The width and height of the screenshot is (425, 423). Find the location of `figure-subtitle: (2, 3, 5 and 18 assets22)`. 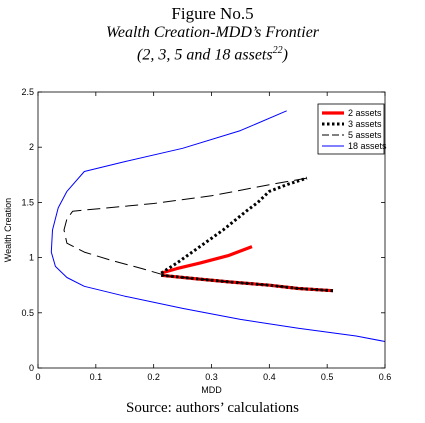

figure-subtitle: (2, 3, 5 and 18 assets22) is located at coordinates (212, 54).